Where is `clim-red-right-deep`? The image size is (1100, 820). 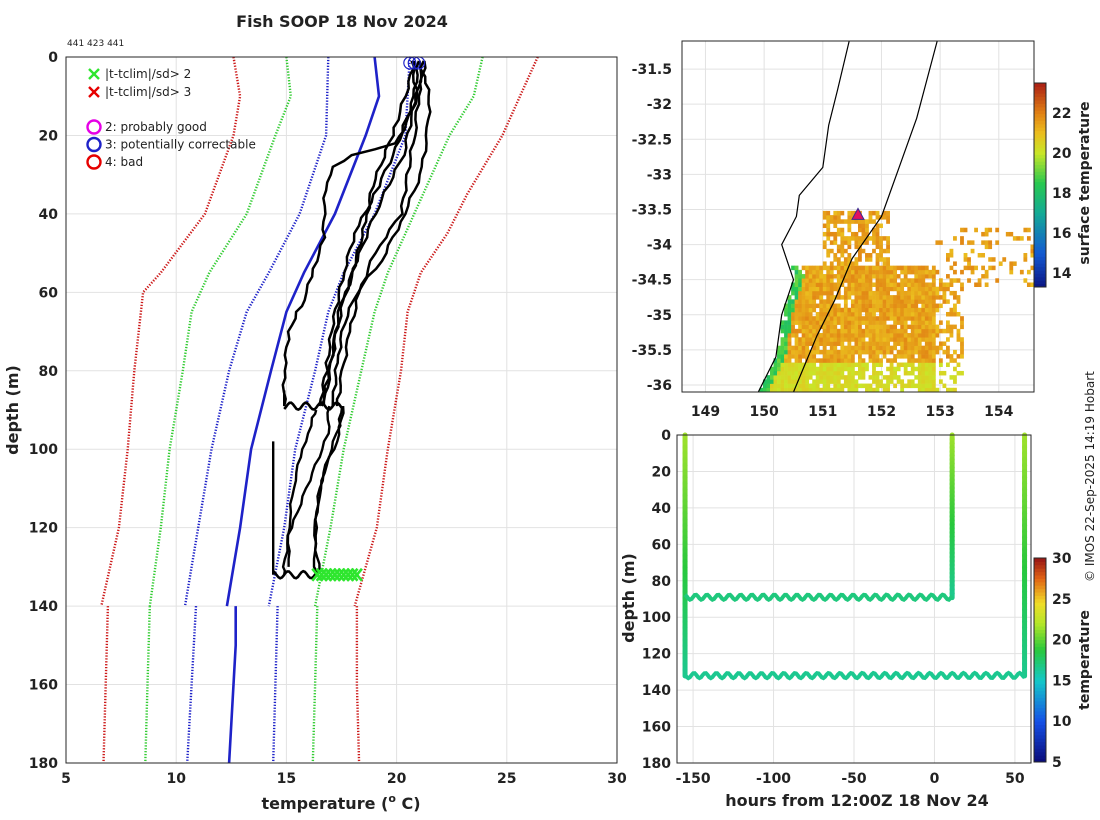 clim-red-right-deep is located at coordinates (358, 685).